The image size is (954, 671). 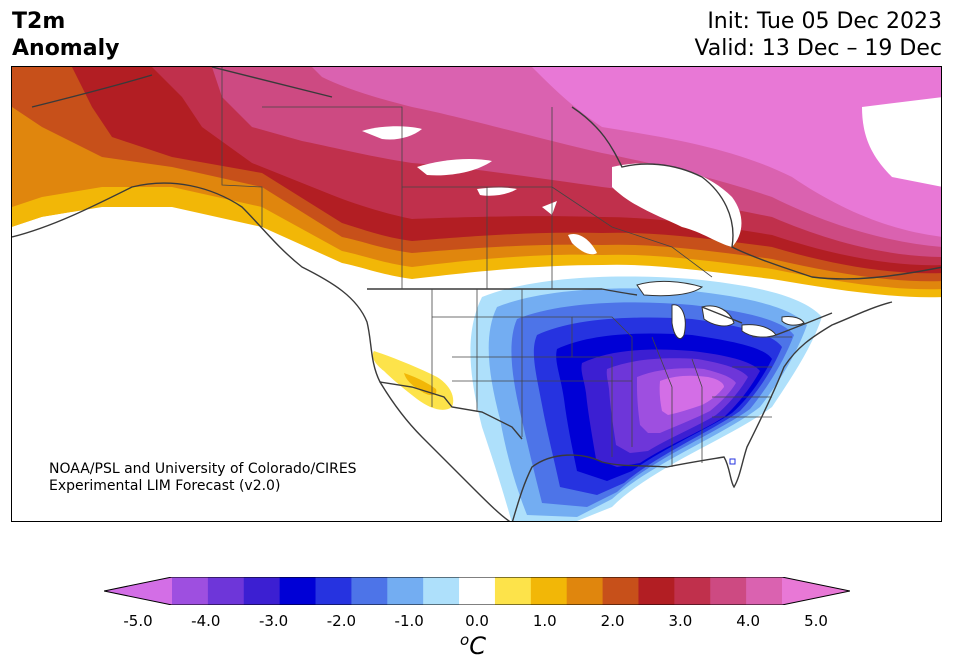 I want to click on title-line-2: Anomaly, so click(x=66, y=48).